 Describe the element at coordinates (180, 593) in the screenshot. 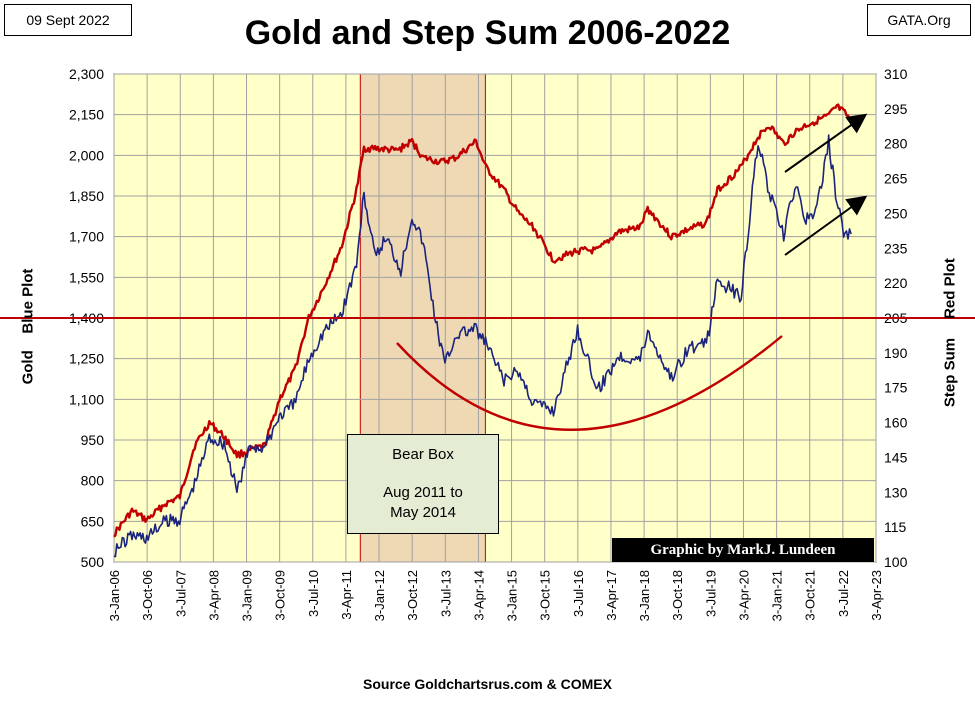

I see `x-tick-label: 3-Jul-07` at that location.